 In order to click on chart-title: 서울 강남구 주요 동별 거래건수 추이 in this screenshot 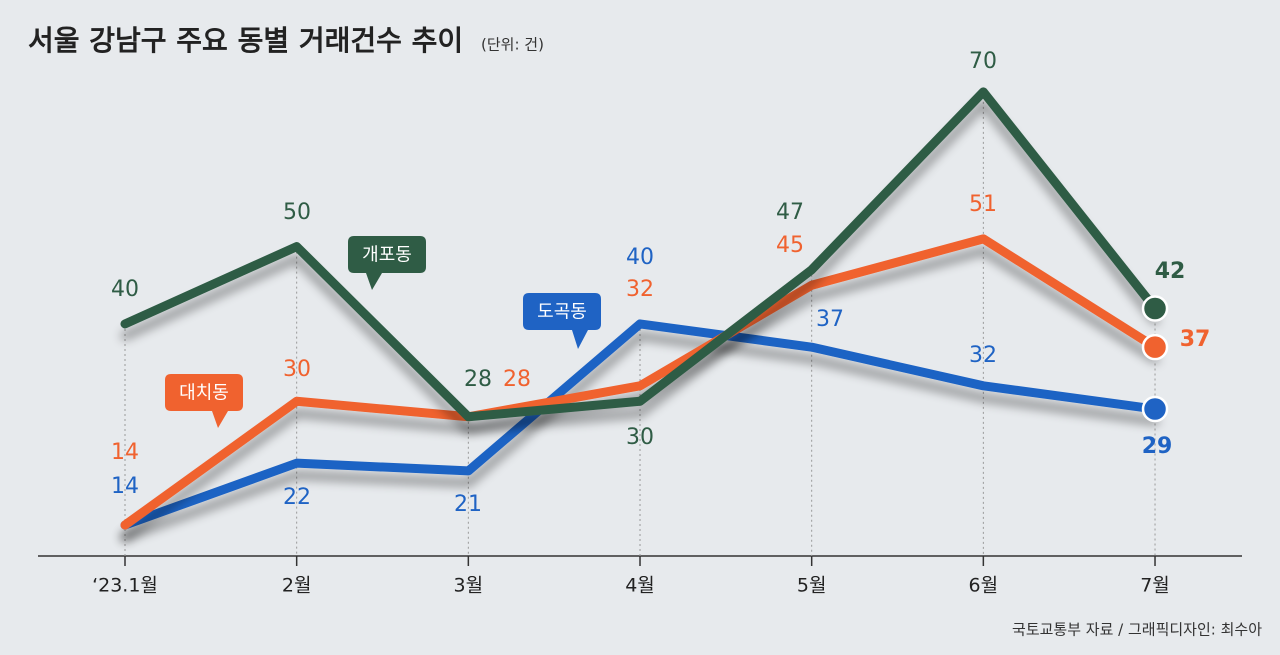, I will do `click(245, 40)`.